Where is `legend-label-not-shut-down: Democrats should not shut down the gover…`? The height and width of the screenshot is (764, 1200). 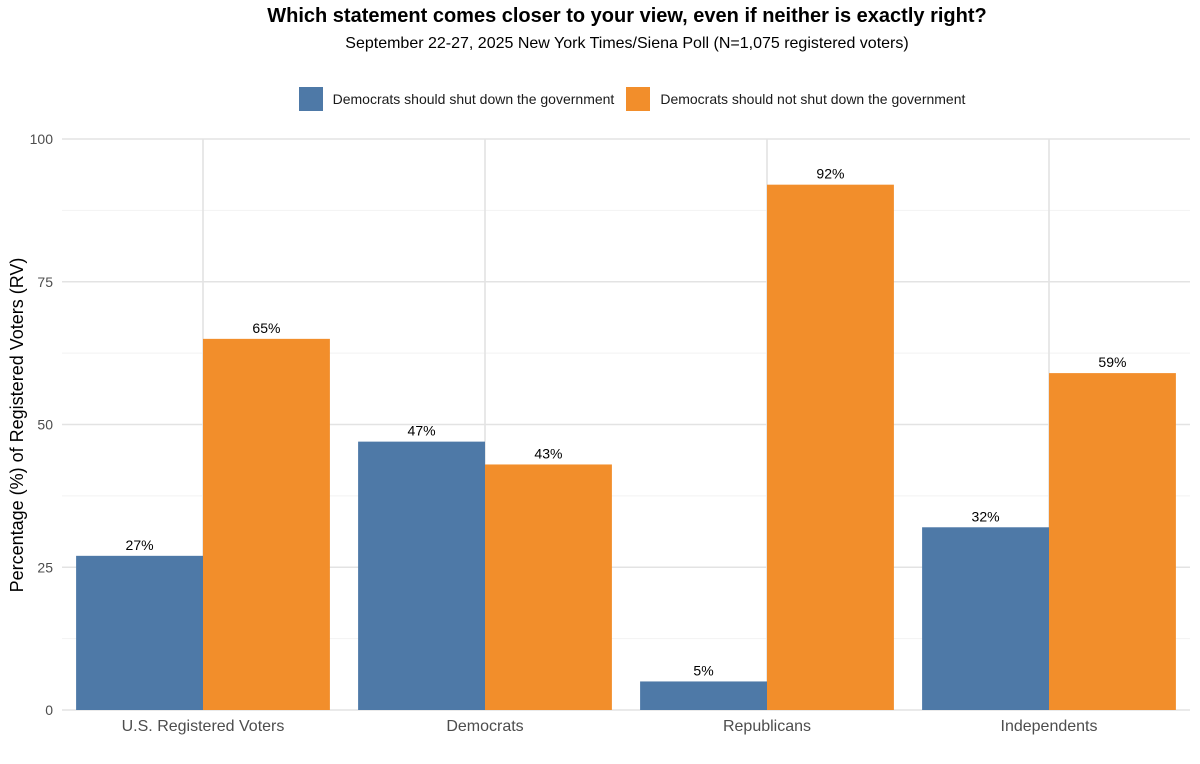
legend-label-not-shut-down: Democrats should not shut down the gover… is located at coordinates (813, 99).